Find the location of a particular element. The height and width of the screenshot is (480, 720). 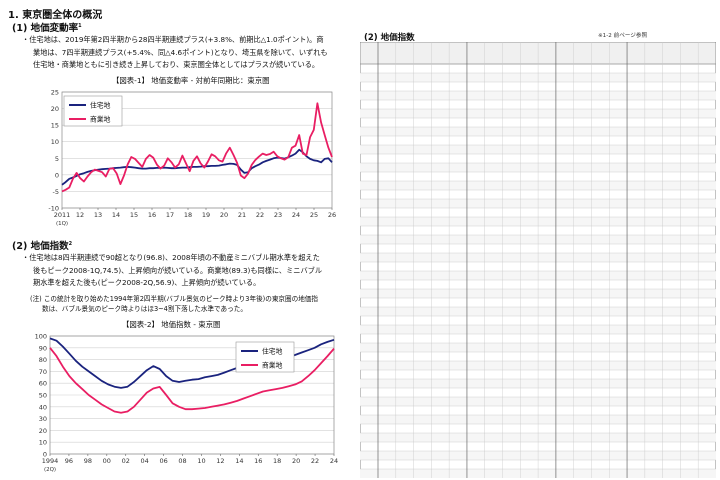

x-tick-label: 2011 is located at coordinates (62, 215).